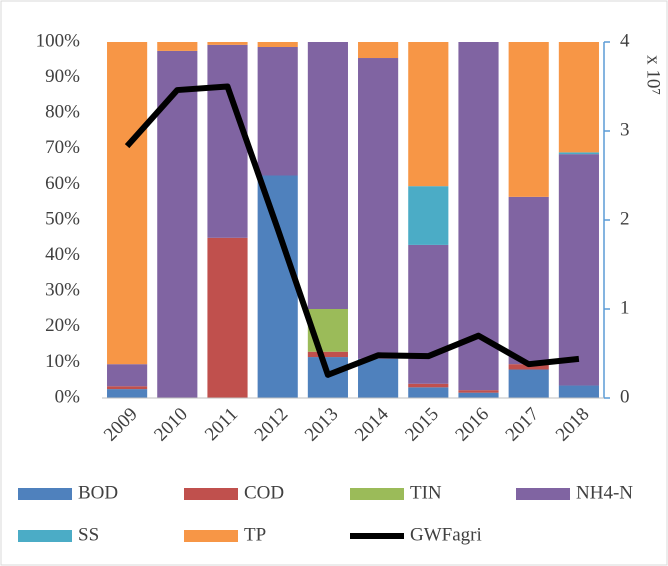 The image size is (668, 566). What do you see at coordinates (62, 254) in the screenshot?
I see `y-tick-label: 40%` at bounding box center [62, 254].